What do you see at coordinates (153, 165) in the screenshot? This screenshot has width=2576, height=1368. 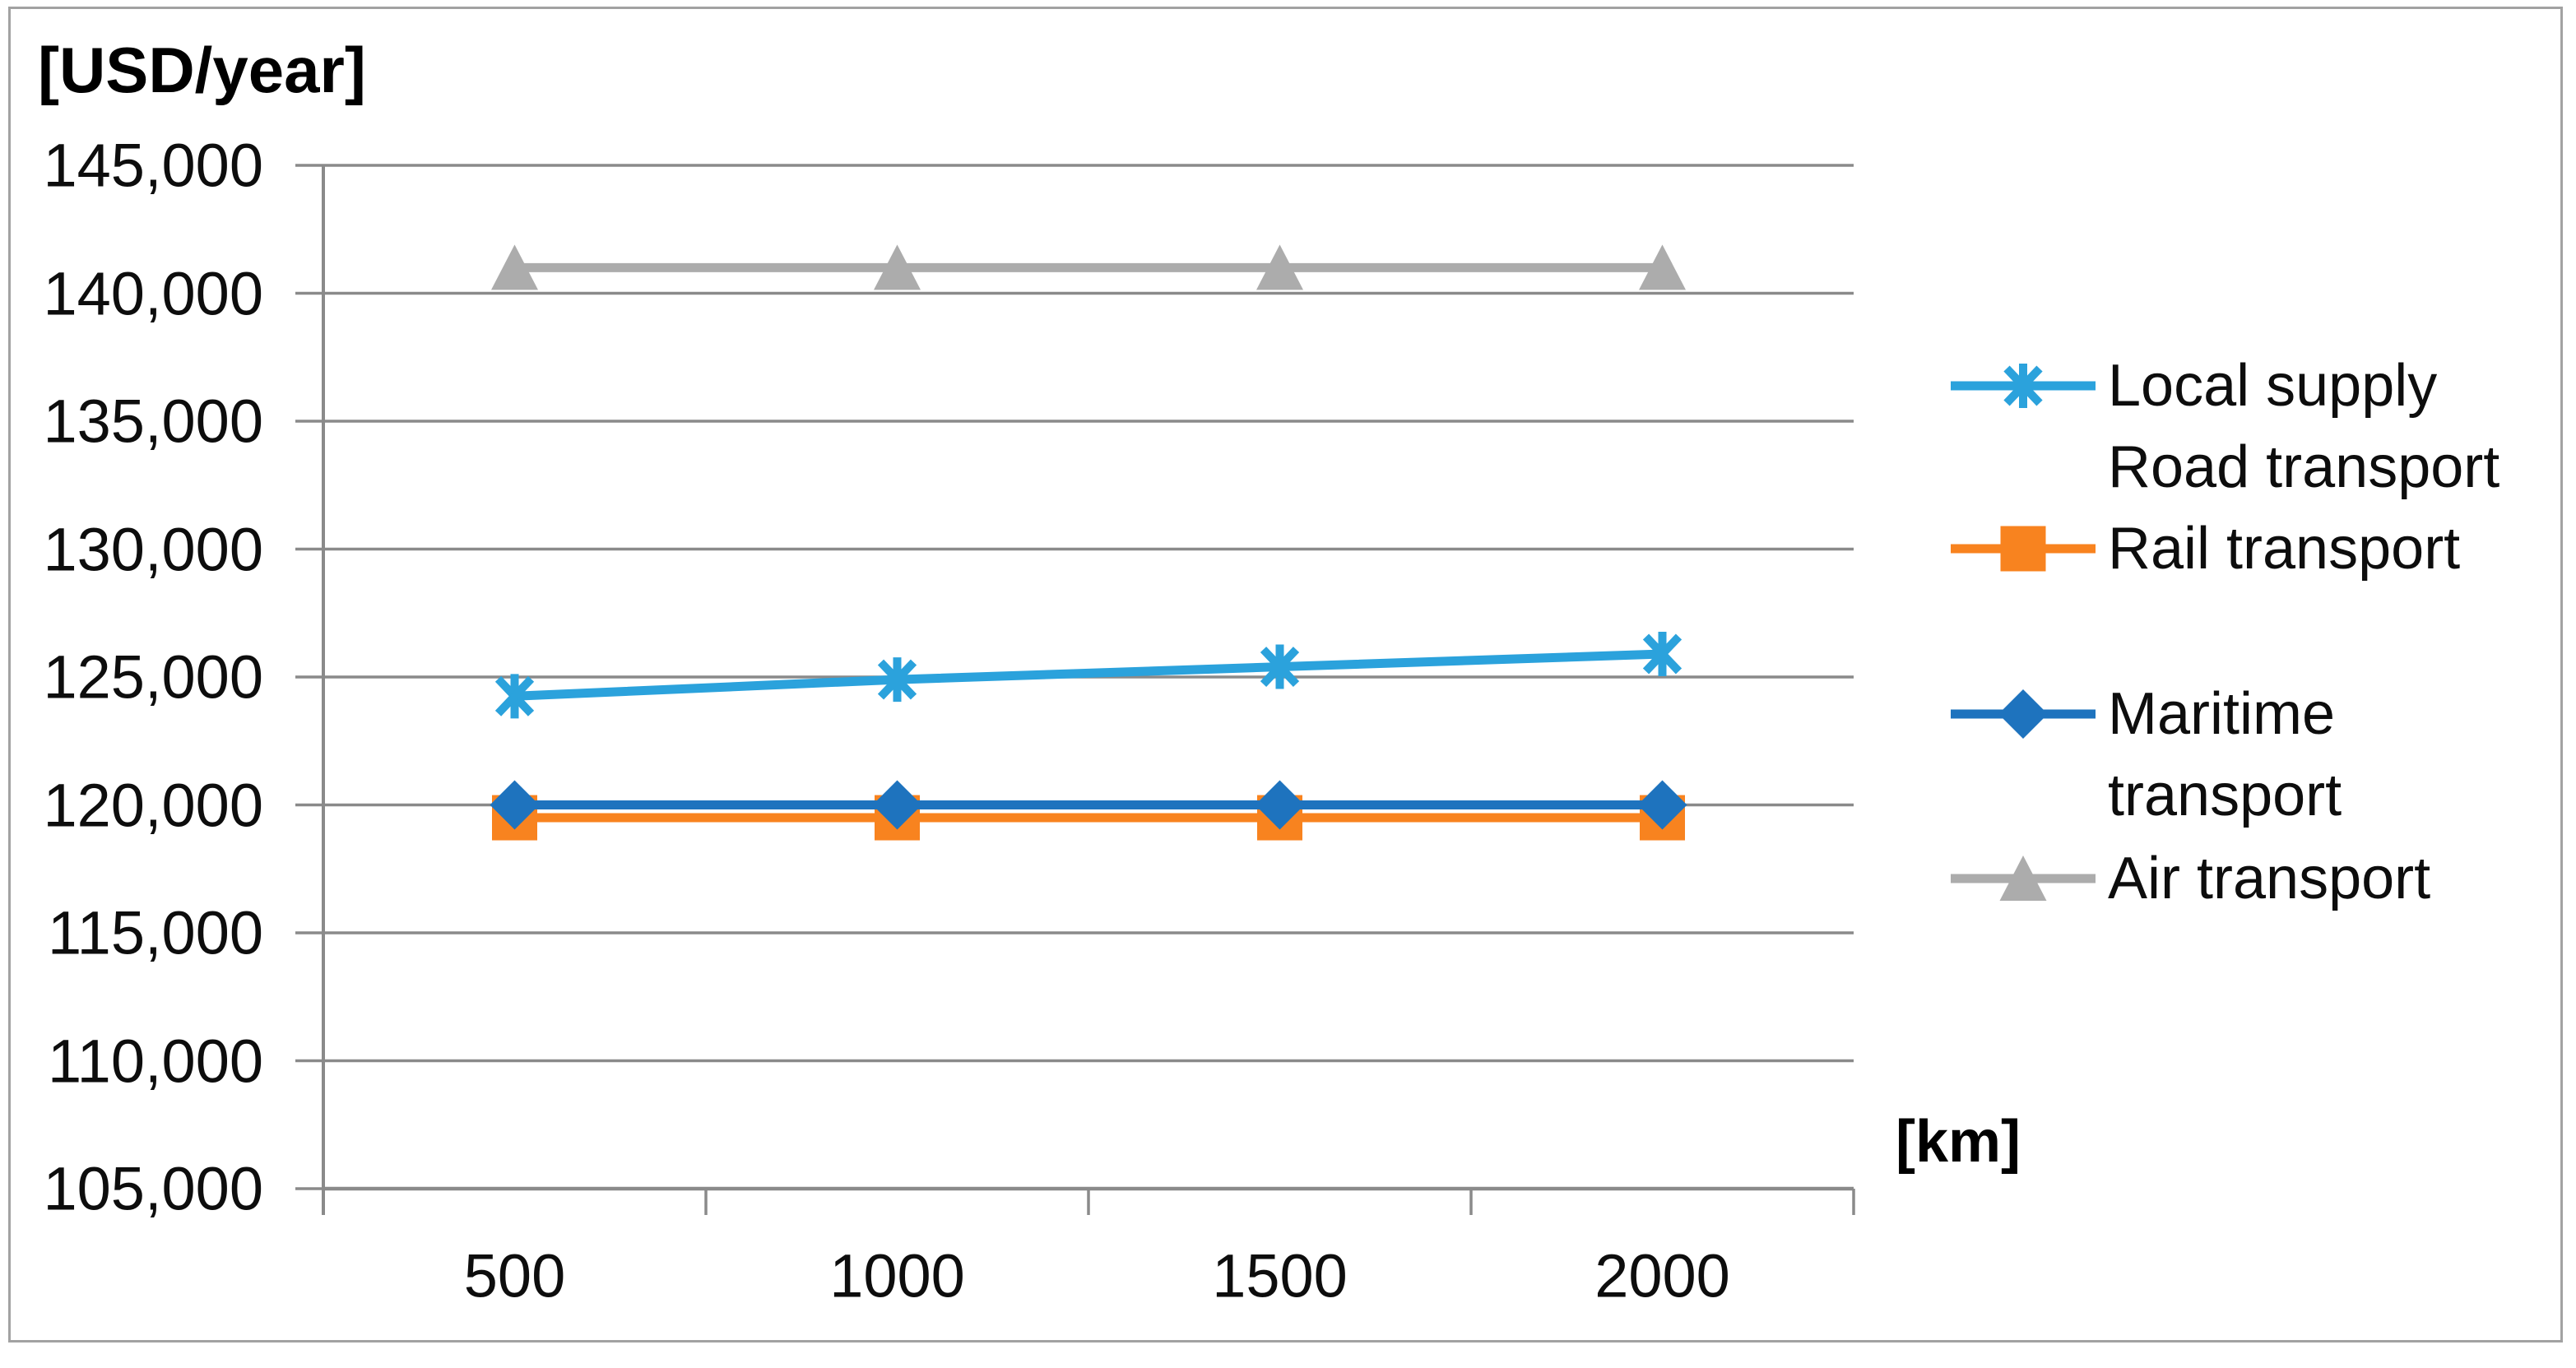 I see `y-axis-tick-label: 145,000` at bounding box center [153, 165].